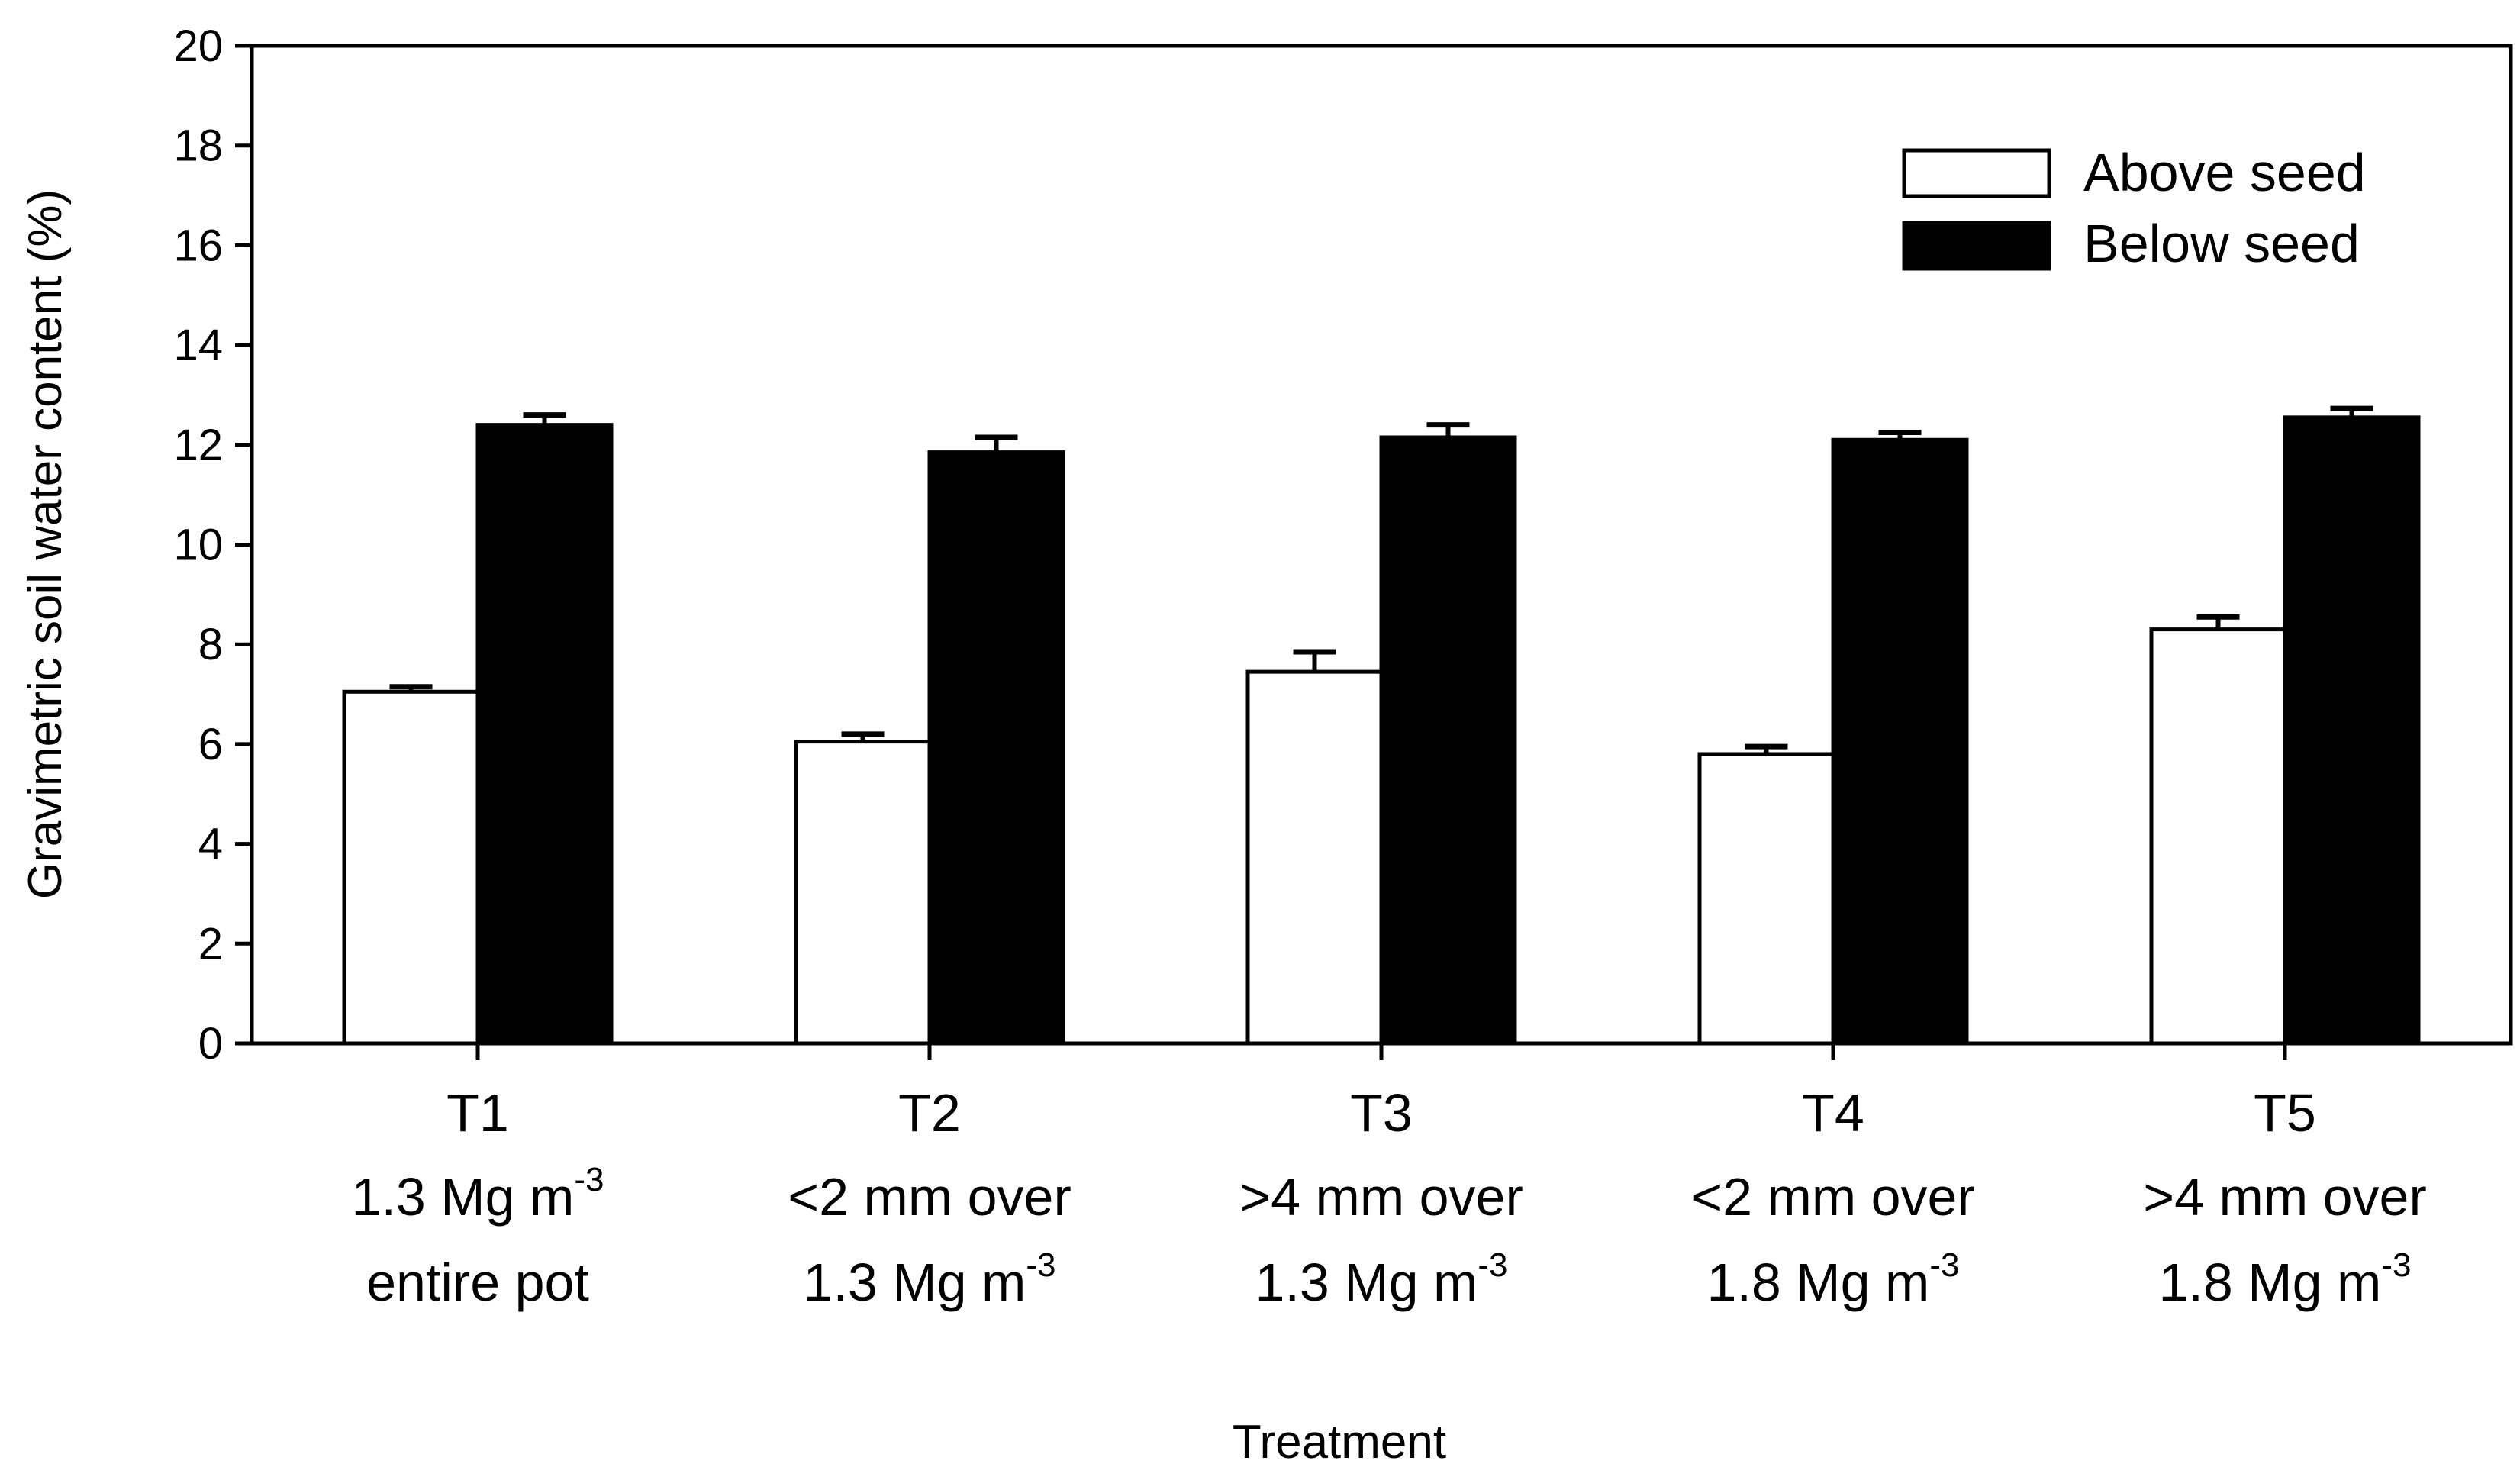  I want to click on y-tick-label-18: 18, so click(198, 146).